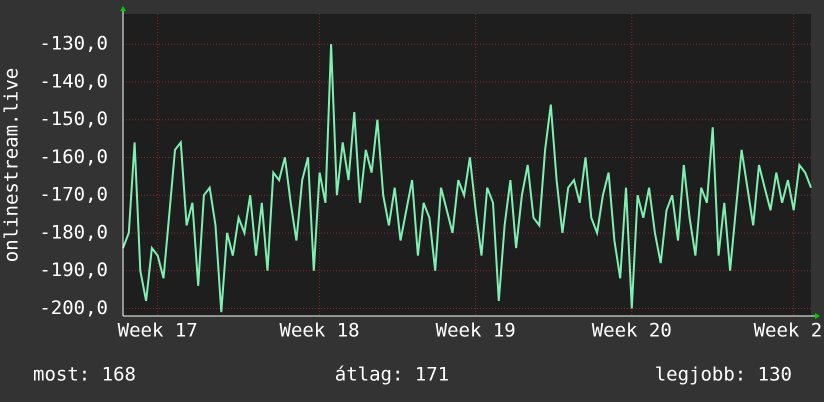  What do you see at coordinates (476, 331) in the screenshot?
I see `x-tick-label: Week 19` at bounding box center [476, 331].